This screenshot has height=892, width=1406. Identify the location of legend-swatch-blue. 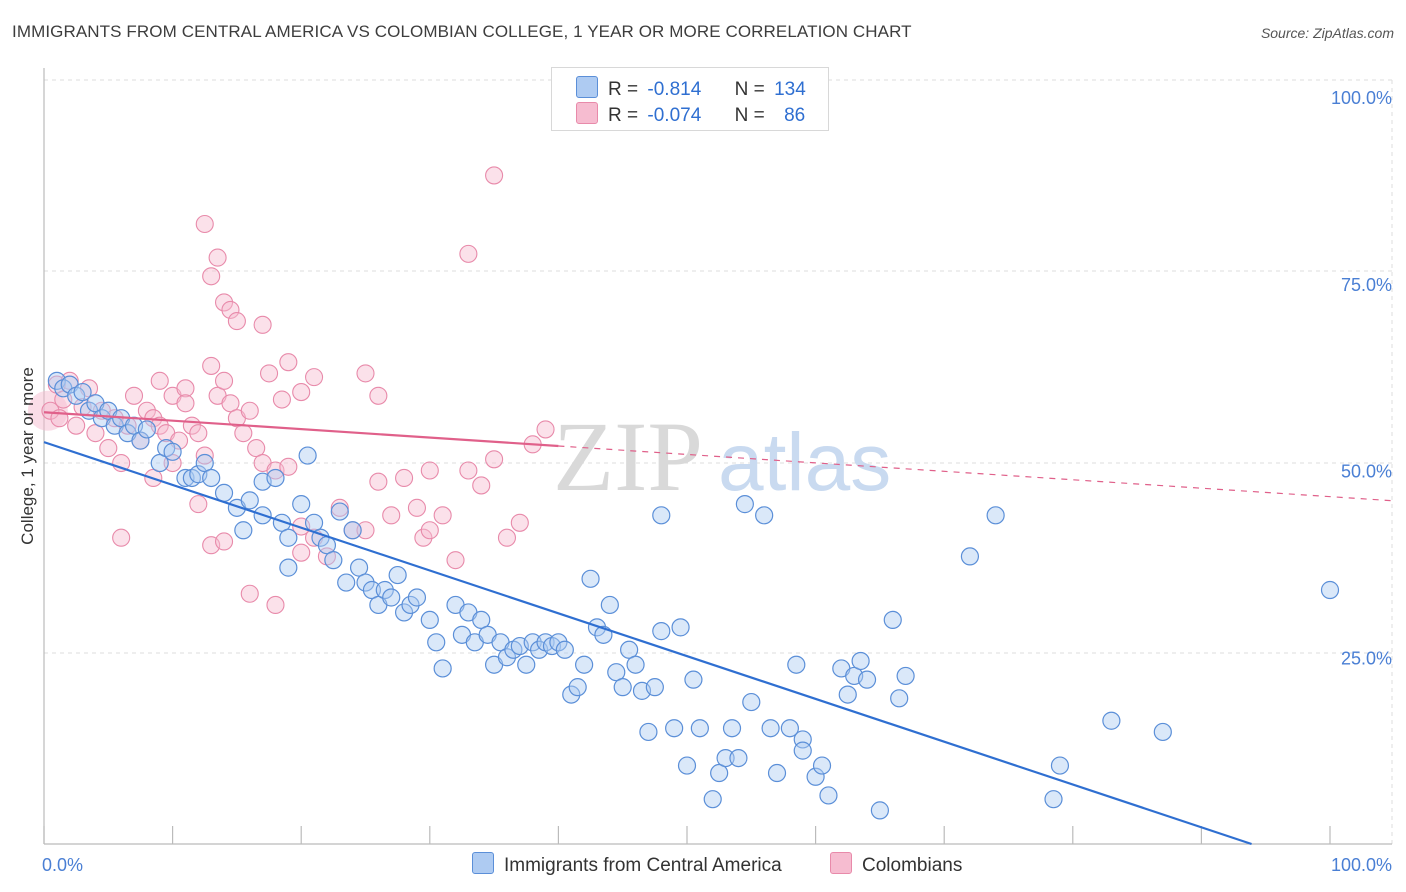
(587, 87).